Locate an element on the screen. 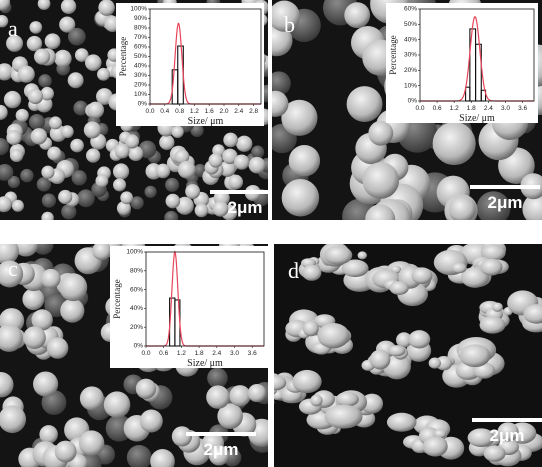  scale-bar-line is located at coordinates (507, 420).